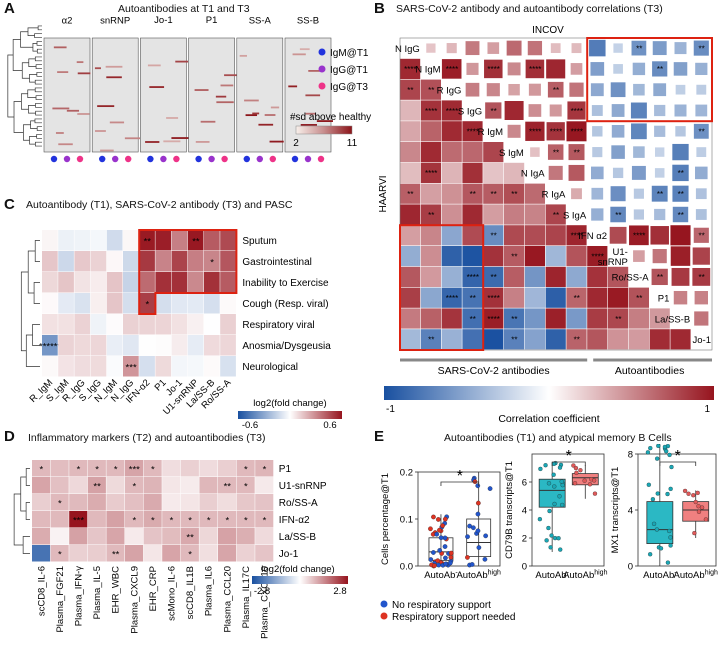 This screenshot has height=648, width=724. I want to click on panel-e-tick-label: 6, so click(524, 483).